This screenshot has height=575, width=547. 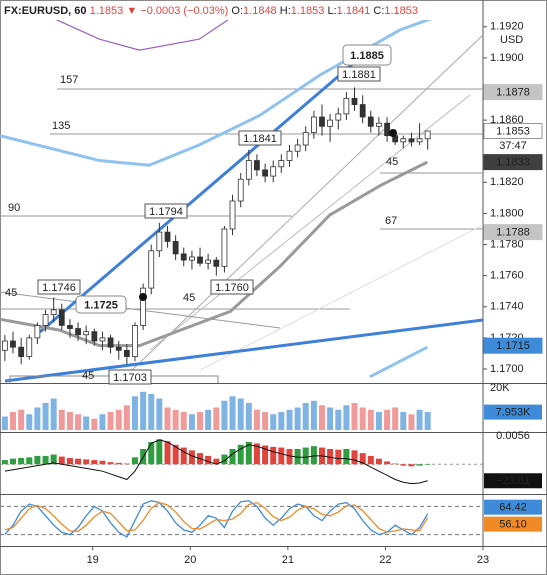 What do you see at coordinates (308, 11) in the screenshot?
I see `h: 1.1853` at bounding box center [308, 11].